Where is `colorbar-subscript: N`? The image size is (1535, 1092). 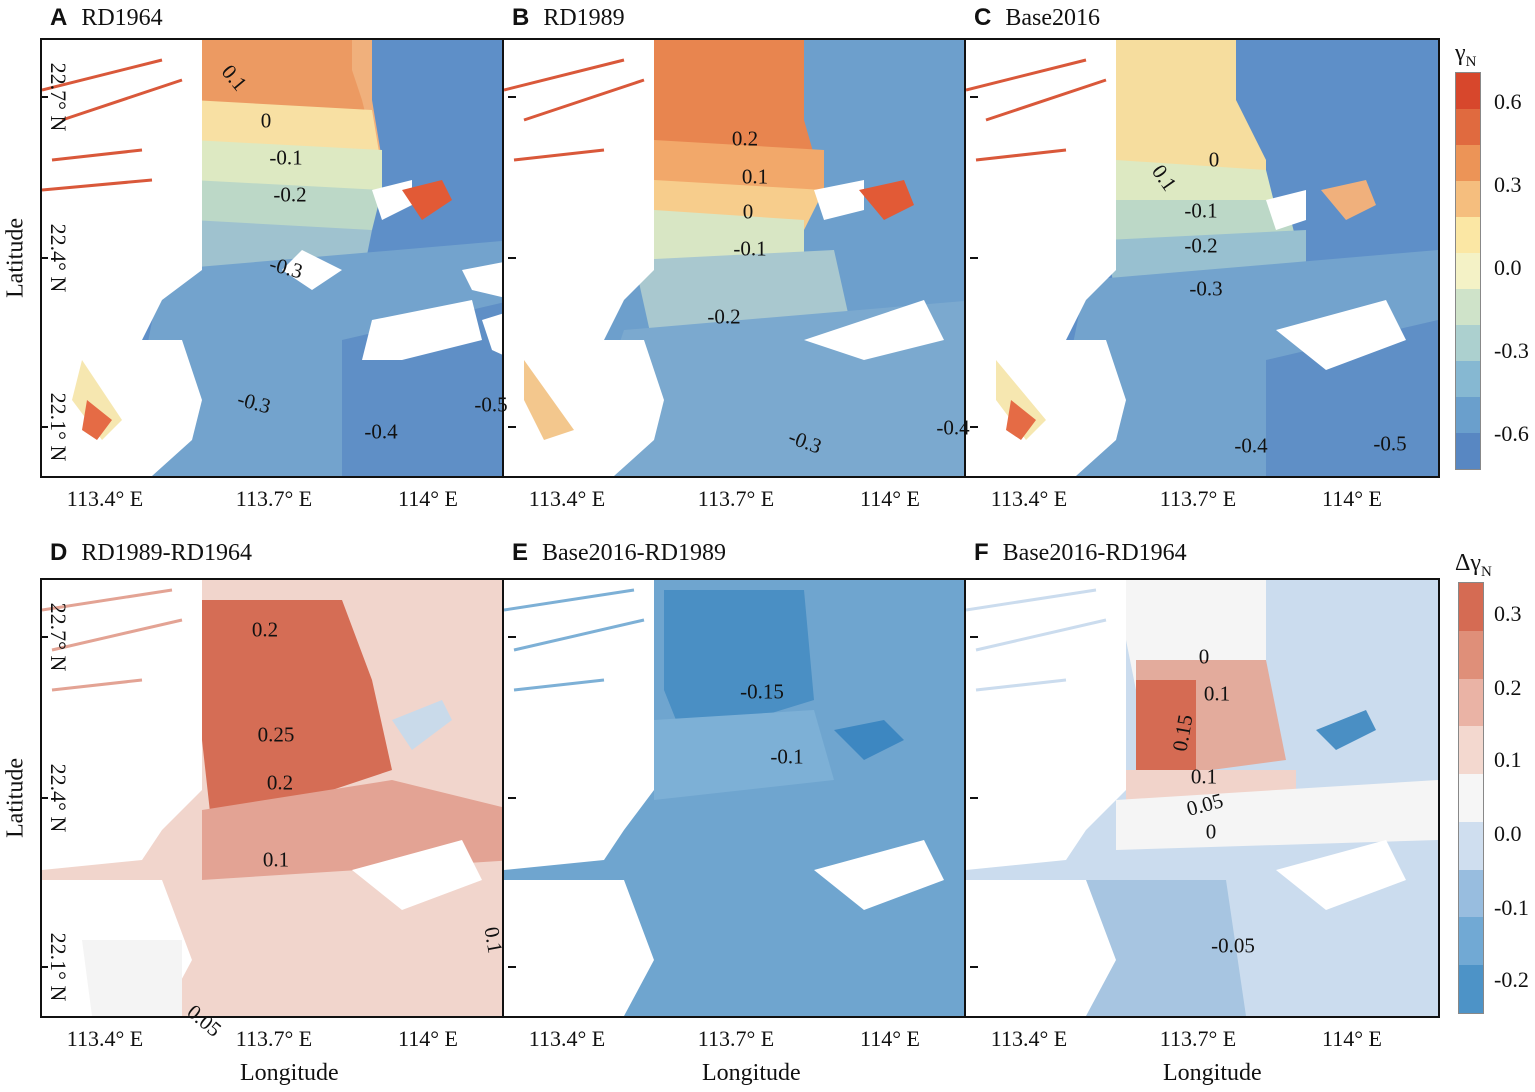
colorbar-subscript: N is located at coordinates (1486, 571).